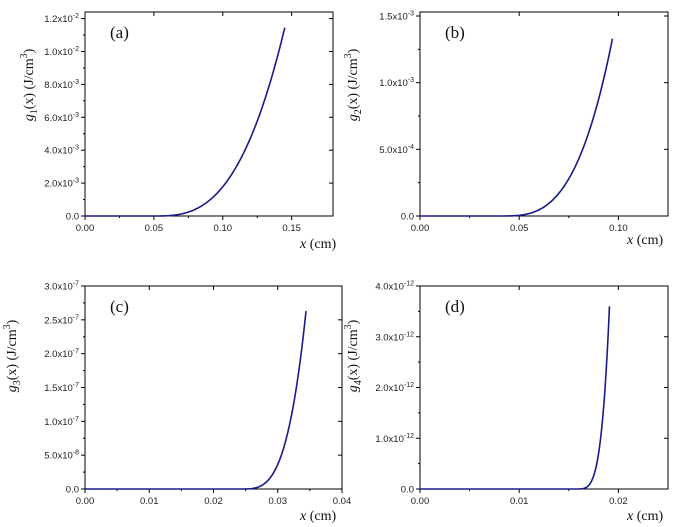 Image resolution: width=689 pixels, height=527 pixels. Describe the element at coordinates (61, 456) in the screenshot. I see `y-tick-label: 5.0x10⁻⁸` at that location.